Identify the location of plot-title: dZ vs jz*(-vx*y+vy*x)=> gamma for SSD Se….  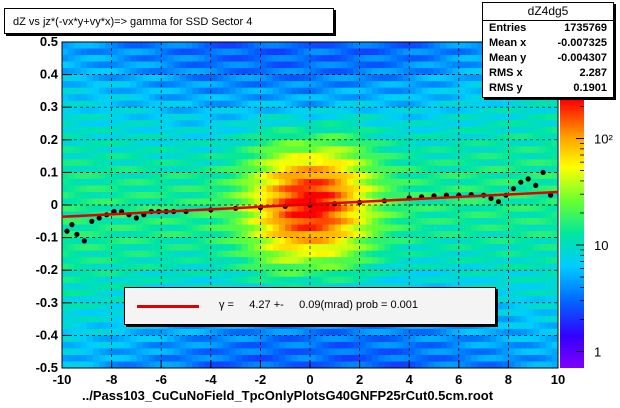
(169, 21).